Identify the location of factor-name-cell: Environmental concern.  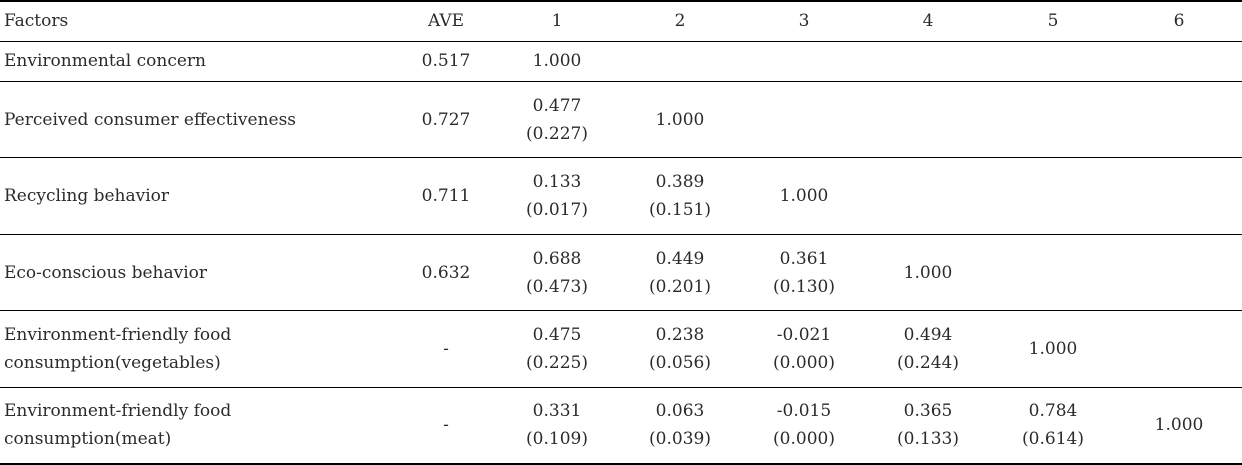
(198, 61).